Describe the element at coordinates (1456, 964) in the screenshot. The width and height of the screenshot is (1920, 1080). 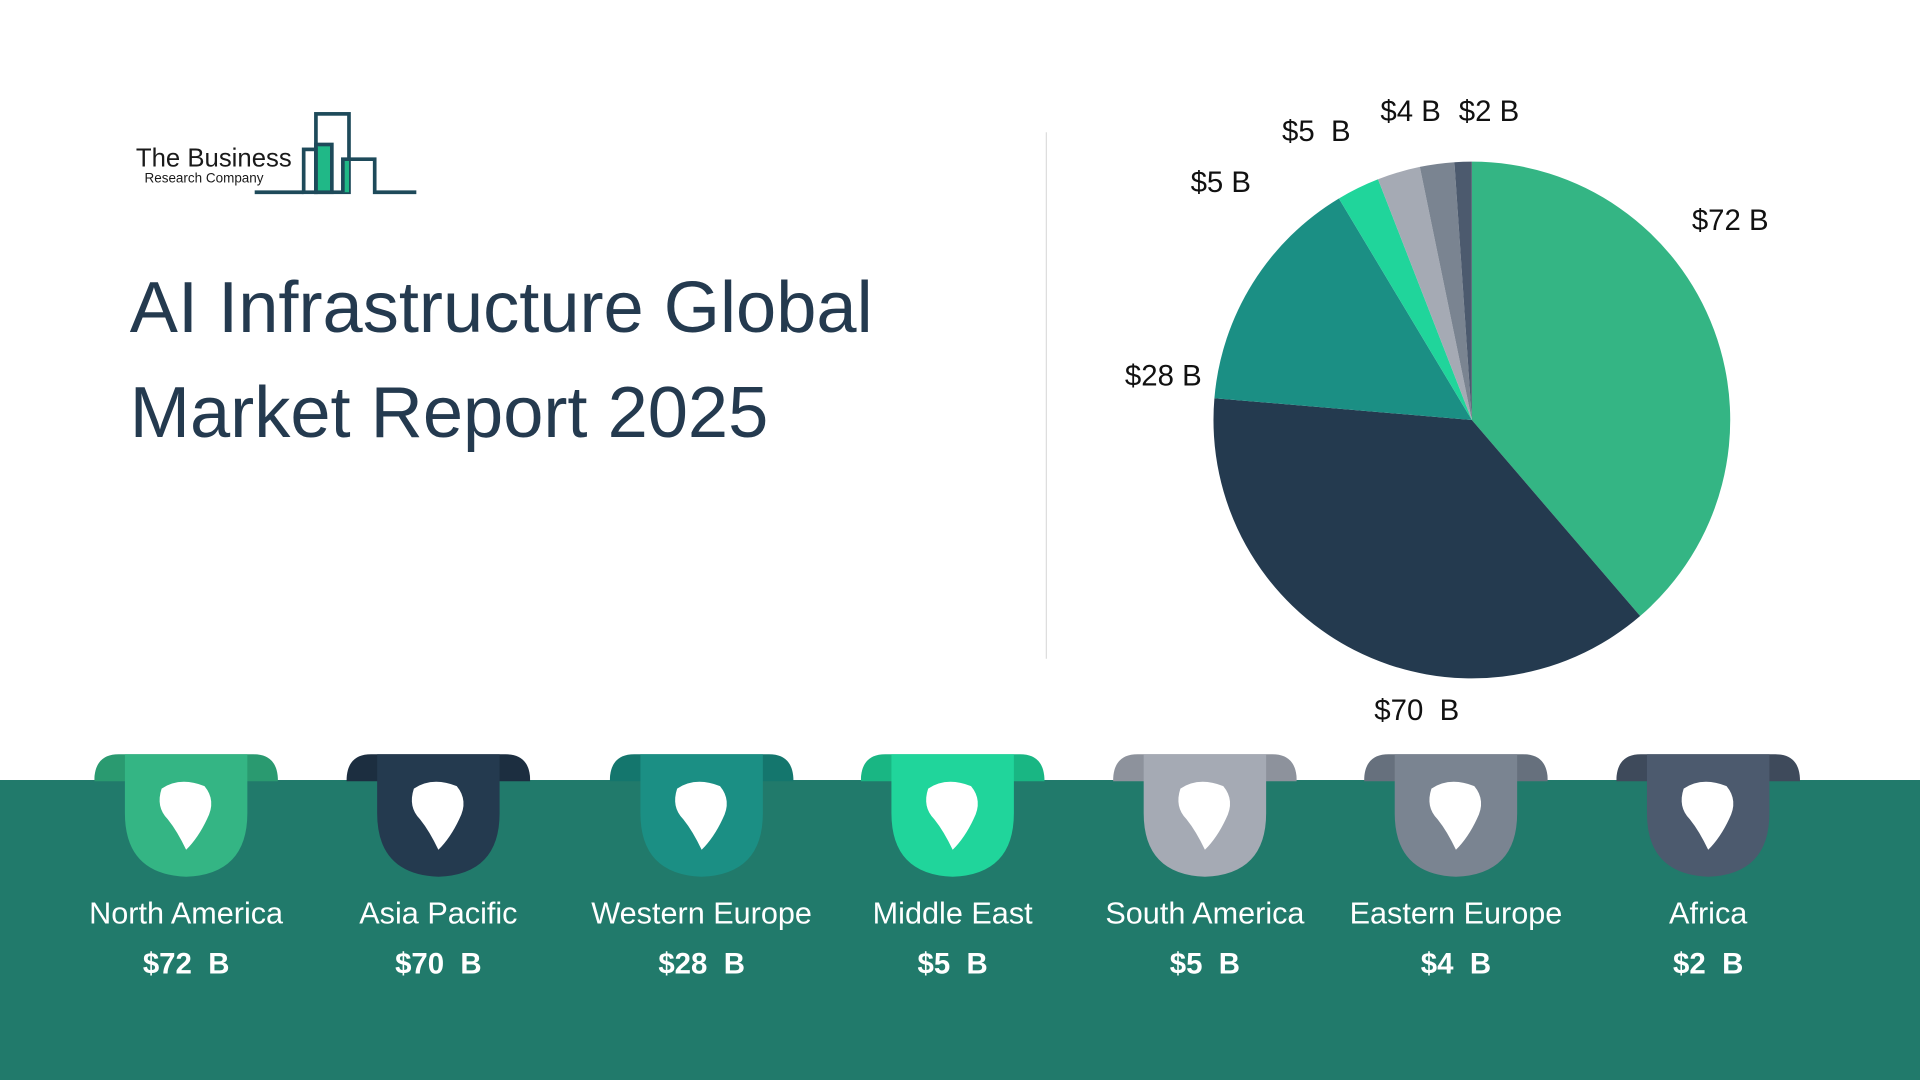
I see `region-value: $4 B` at that location.